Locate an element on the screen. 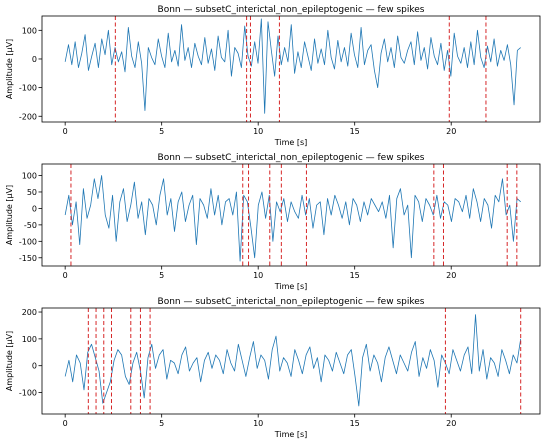 The width and height of the screenshot is (550, 439). y-tick-label: -50 is located at coordinates (30, 225).